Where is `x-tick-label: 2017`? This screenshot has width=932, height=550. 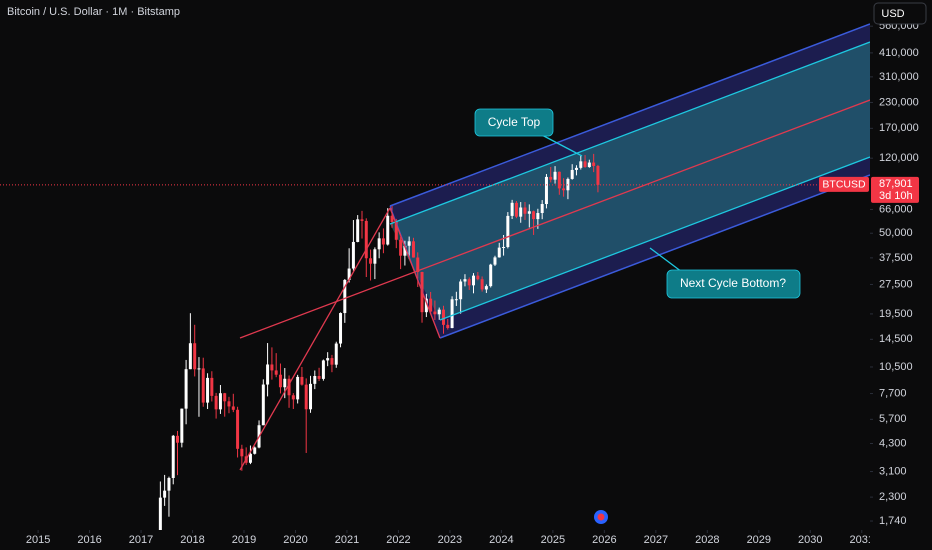
x-tick-label: 2017 is located at coordinates (141, 540).